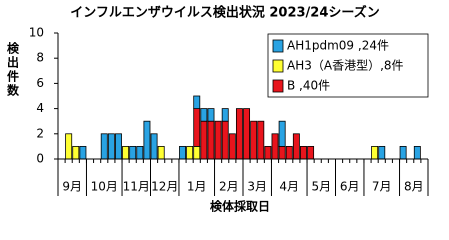  I want to click on x-group-label: 10月, so click(104, 187).